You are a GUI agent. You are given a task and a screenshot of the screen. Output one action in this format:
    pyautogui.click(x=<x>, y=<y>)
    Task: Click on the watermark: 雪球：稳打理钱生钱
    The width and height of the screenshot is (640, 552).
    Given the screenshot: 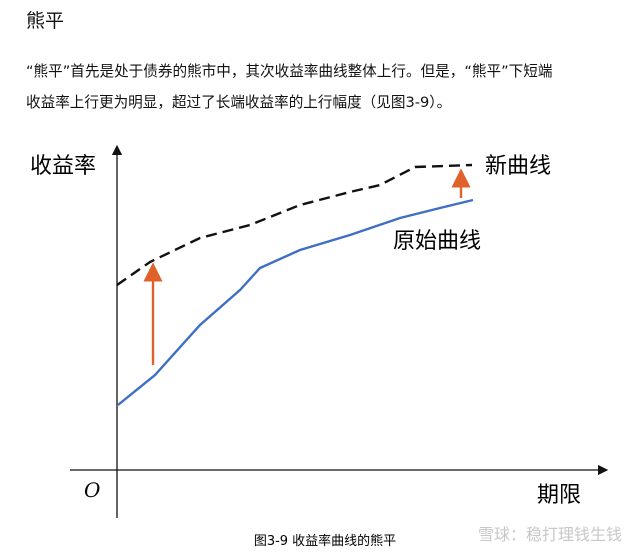 What is the action you would take?
    pyautogui.click(x=550, y=534)
    